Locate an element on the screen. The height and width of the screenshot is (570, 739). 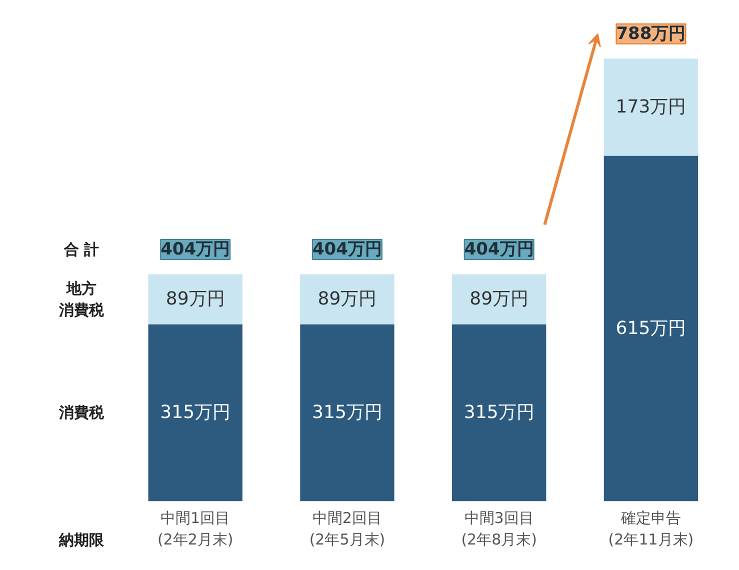
data-label: 615万円 is located at coordinates (651, 328).